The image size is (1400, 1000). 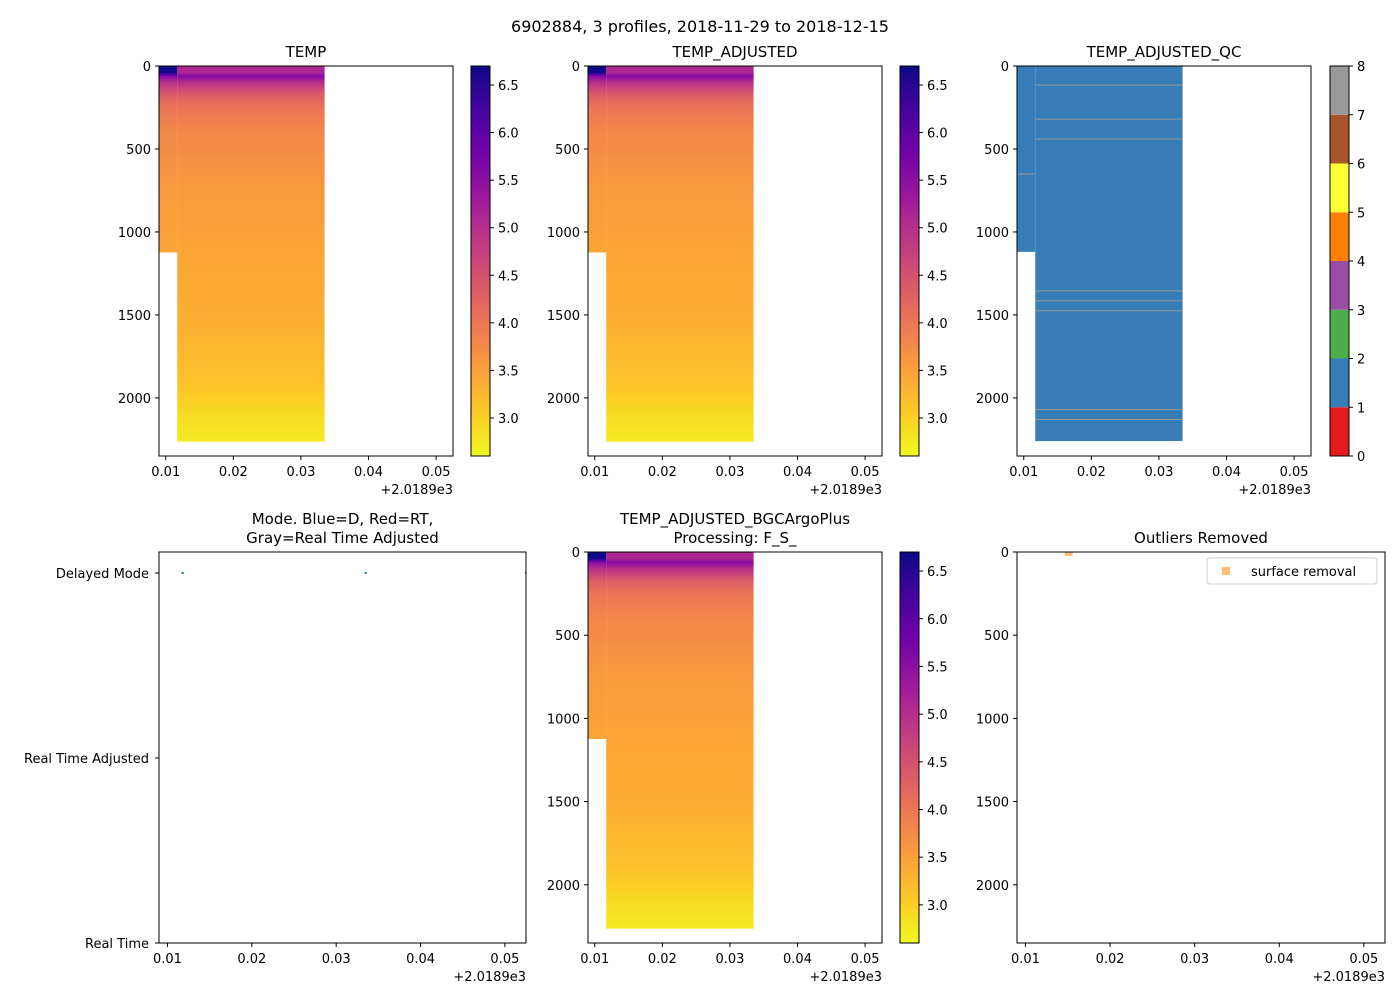 What do you see at coordinates (1339, 285) in the screenshot?
I see `colorbar-segment` at bounding box center [1339, 285].